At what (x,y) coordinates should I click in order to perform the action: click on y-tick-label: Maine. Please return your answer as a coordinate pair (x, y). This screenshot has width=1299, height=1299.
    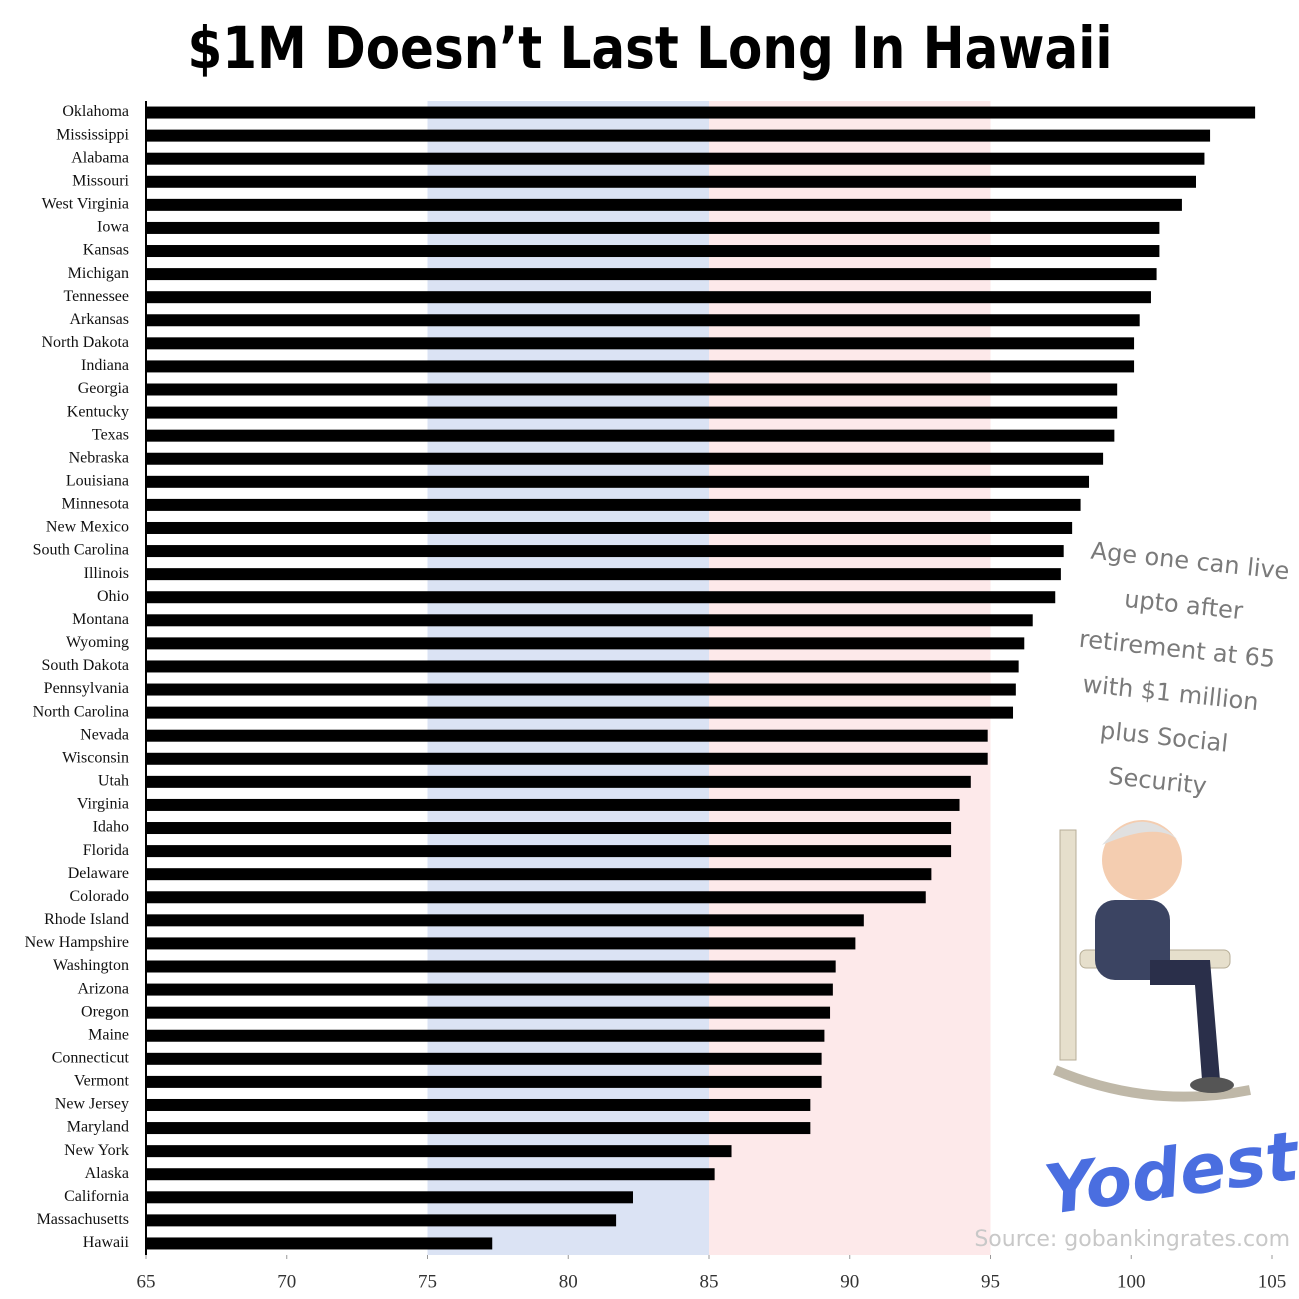
    Looking at the image, I should click on (108, 1034).